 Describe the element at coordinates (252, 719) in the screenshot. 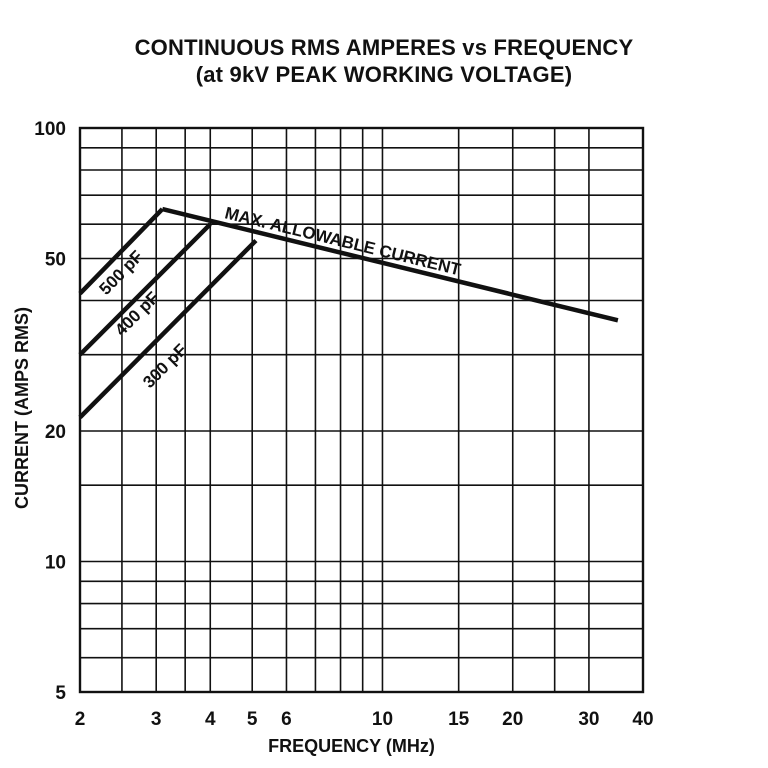

I see `x-tick-label: 5` at that location.